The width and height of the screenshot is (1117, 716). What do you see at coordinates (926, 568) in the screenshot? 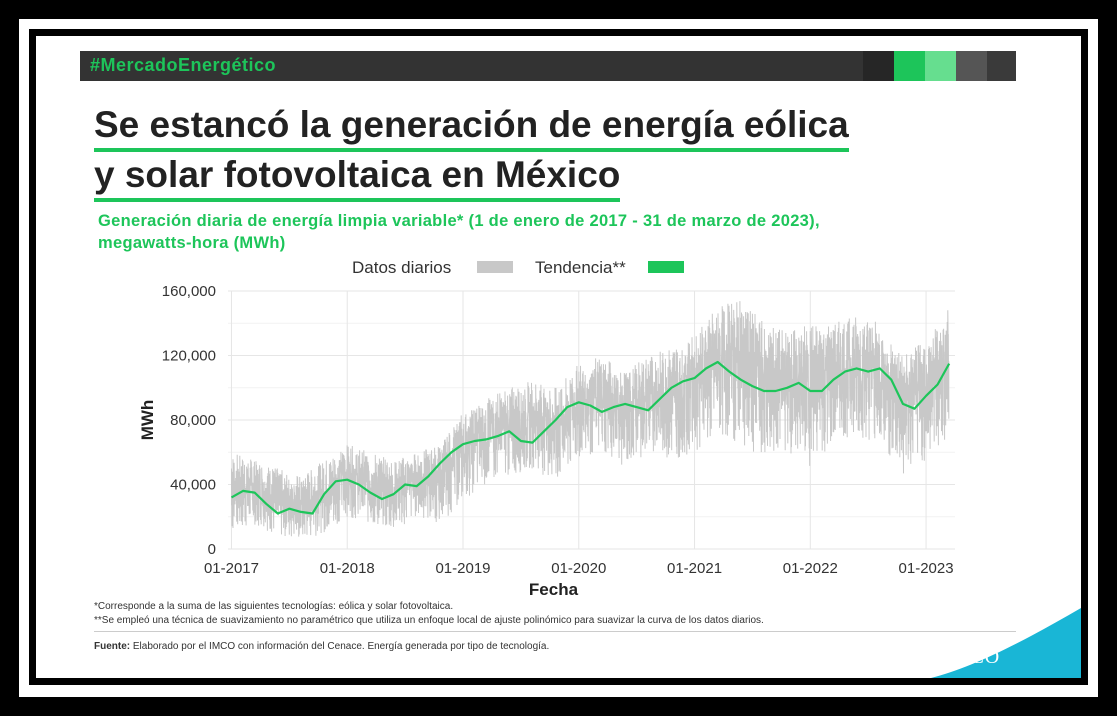
I see `x-tick-label: 01-2023` at bounding box center [926, 568].